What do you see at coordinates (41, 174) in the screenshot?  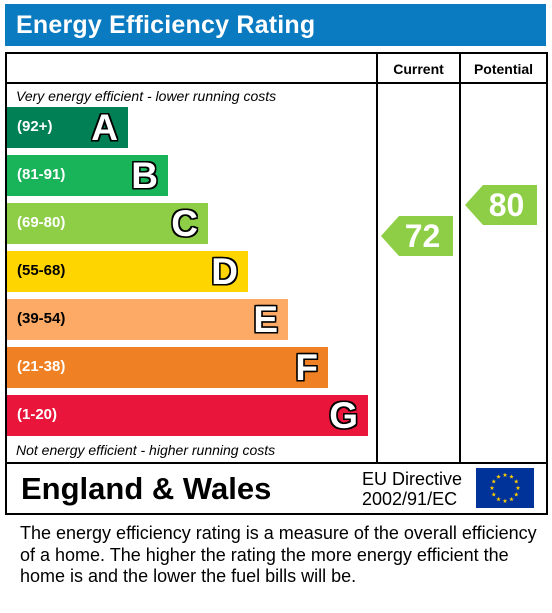 I see `band-range-label: (81-91)` at bounding box center [41, 174].